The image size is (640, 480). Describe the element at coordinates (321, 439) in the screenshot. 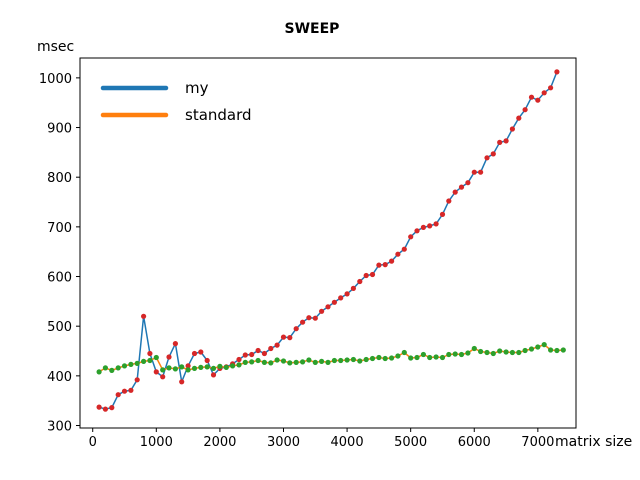

I see `x-axis-ticks: 0 1000 2000 3000 4000 5000 6000 7000` at that location.